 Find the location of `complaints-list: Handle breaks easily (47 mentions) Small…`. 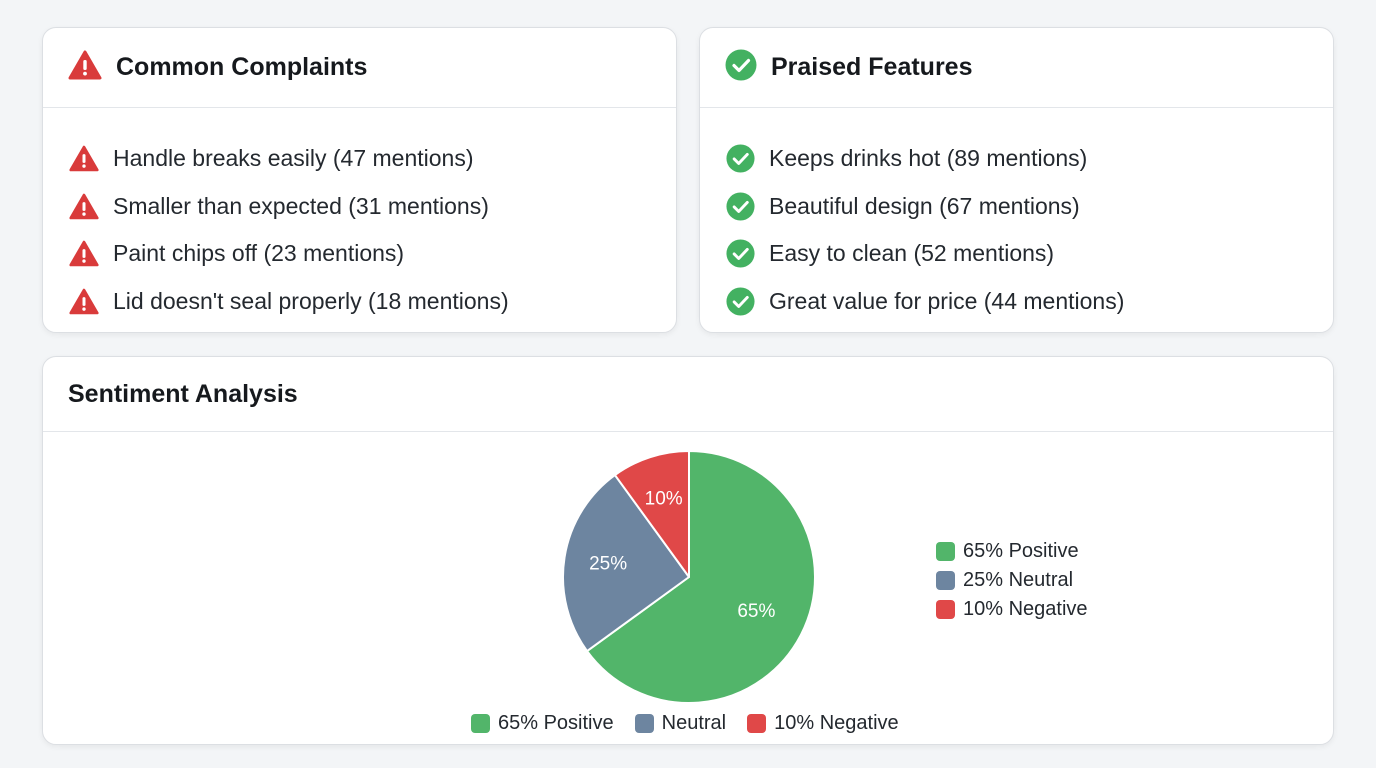

complaints-list: Handle breaks easily (47 mentions) Small… is located at coordinates (359, 216).